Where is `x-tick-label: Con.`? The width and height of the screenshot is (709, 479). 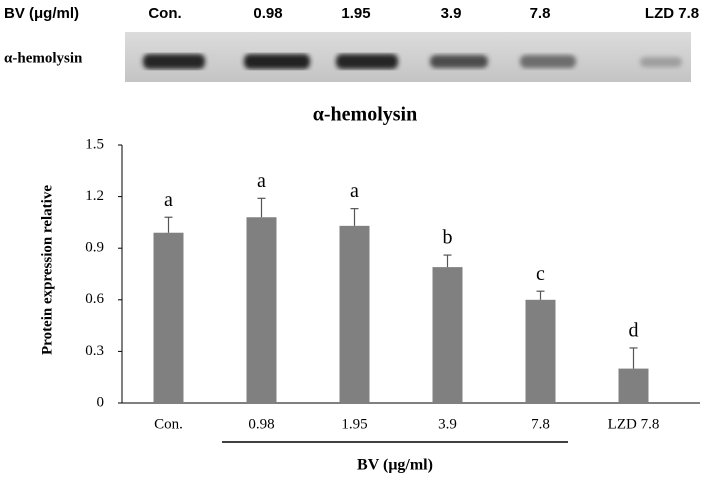 x-tick-label: Con. is located at coordinates (168, 424).